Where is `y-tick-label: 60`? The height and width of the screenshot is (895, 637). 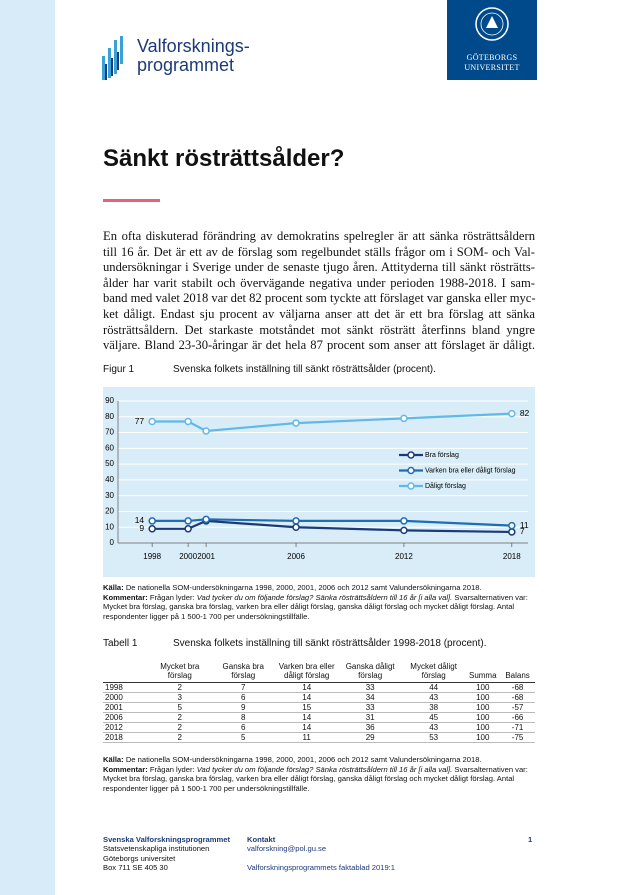
y-tick-label: 60 is located at coordinates (109, 447).